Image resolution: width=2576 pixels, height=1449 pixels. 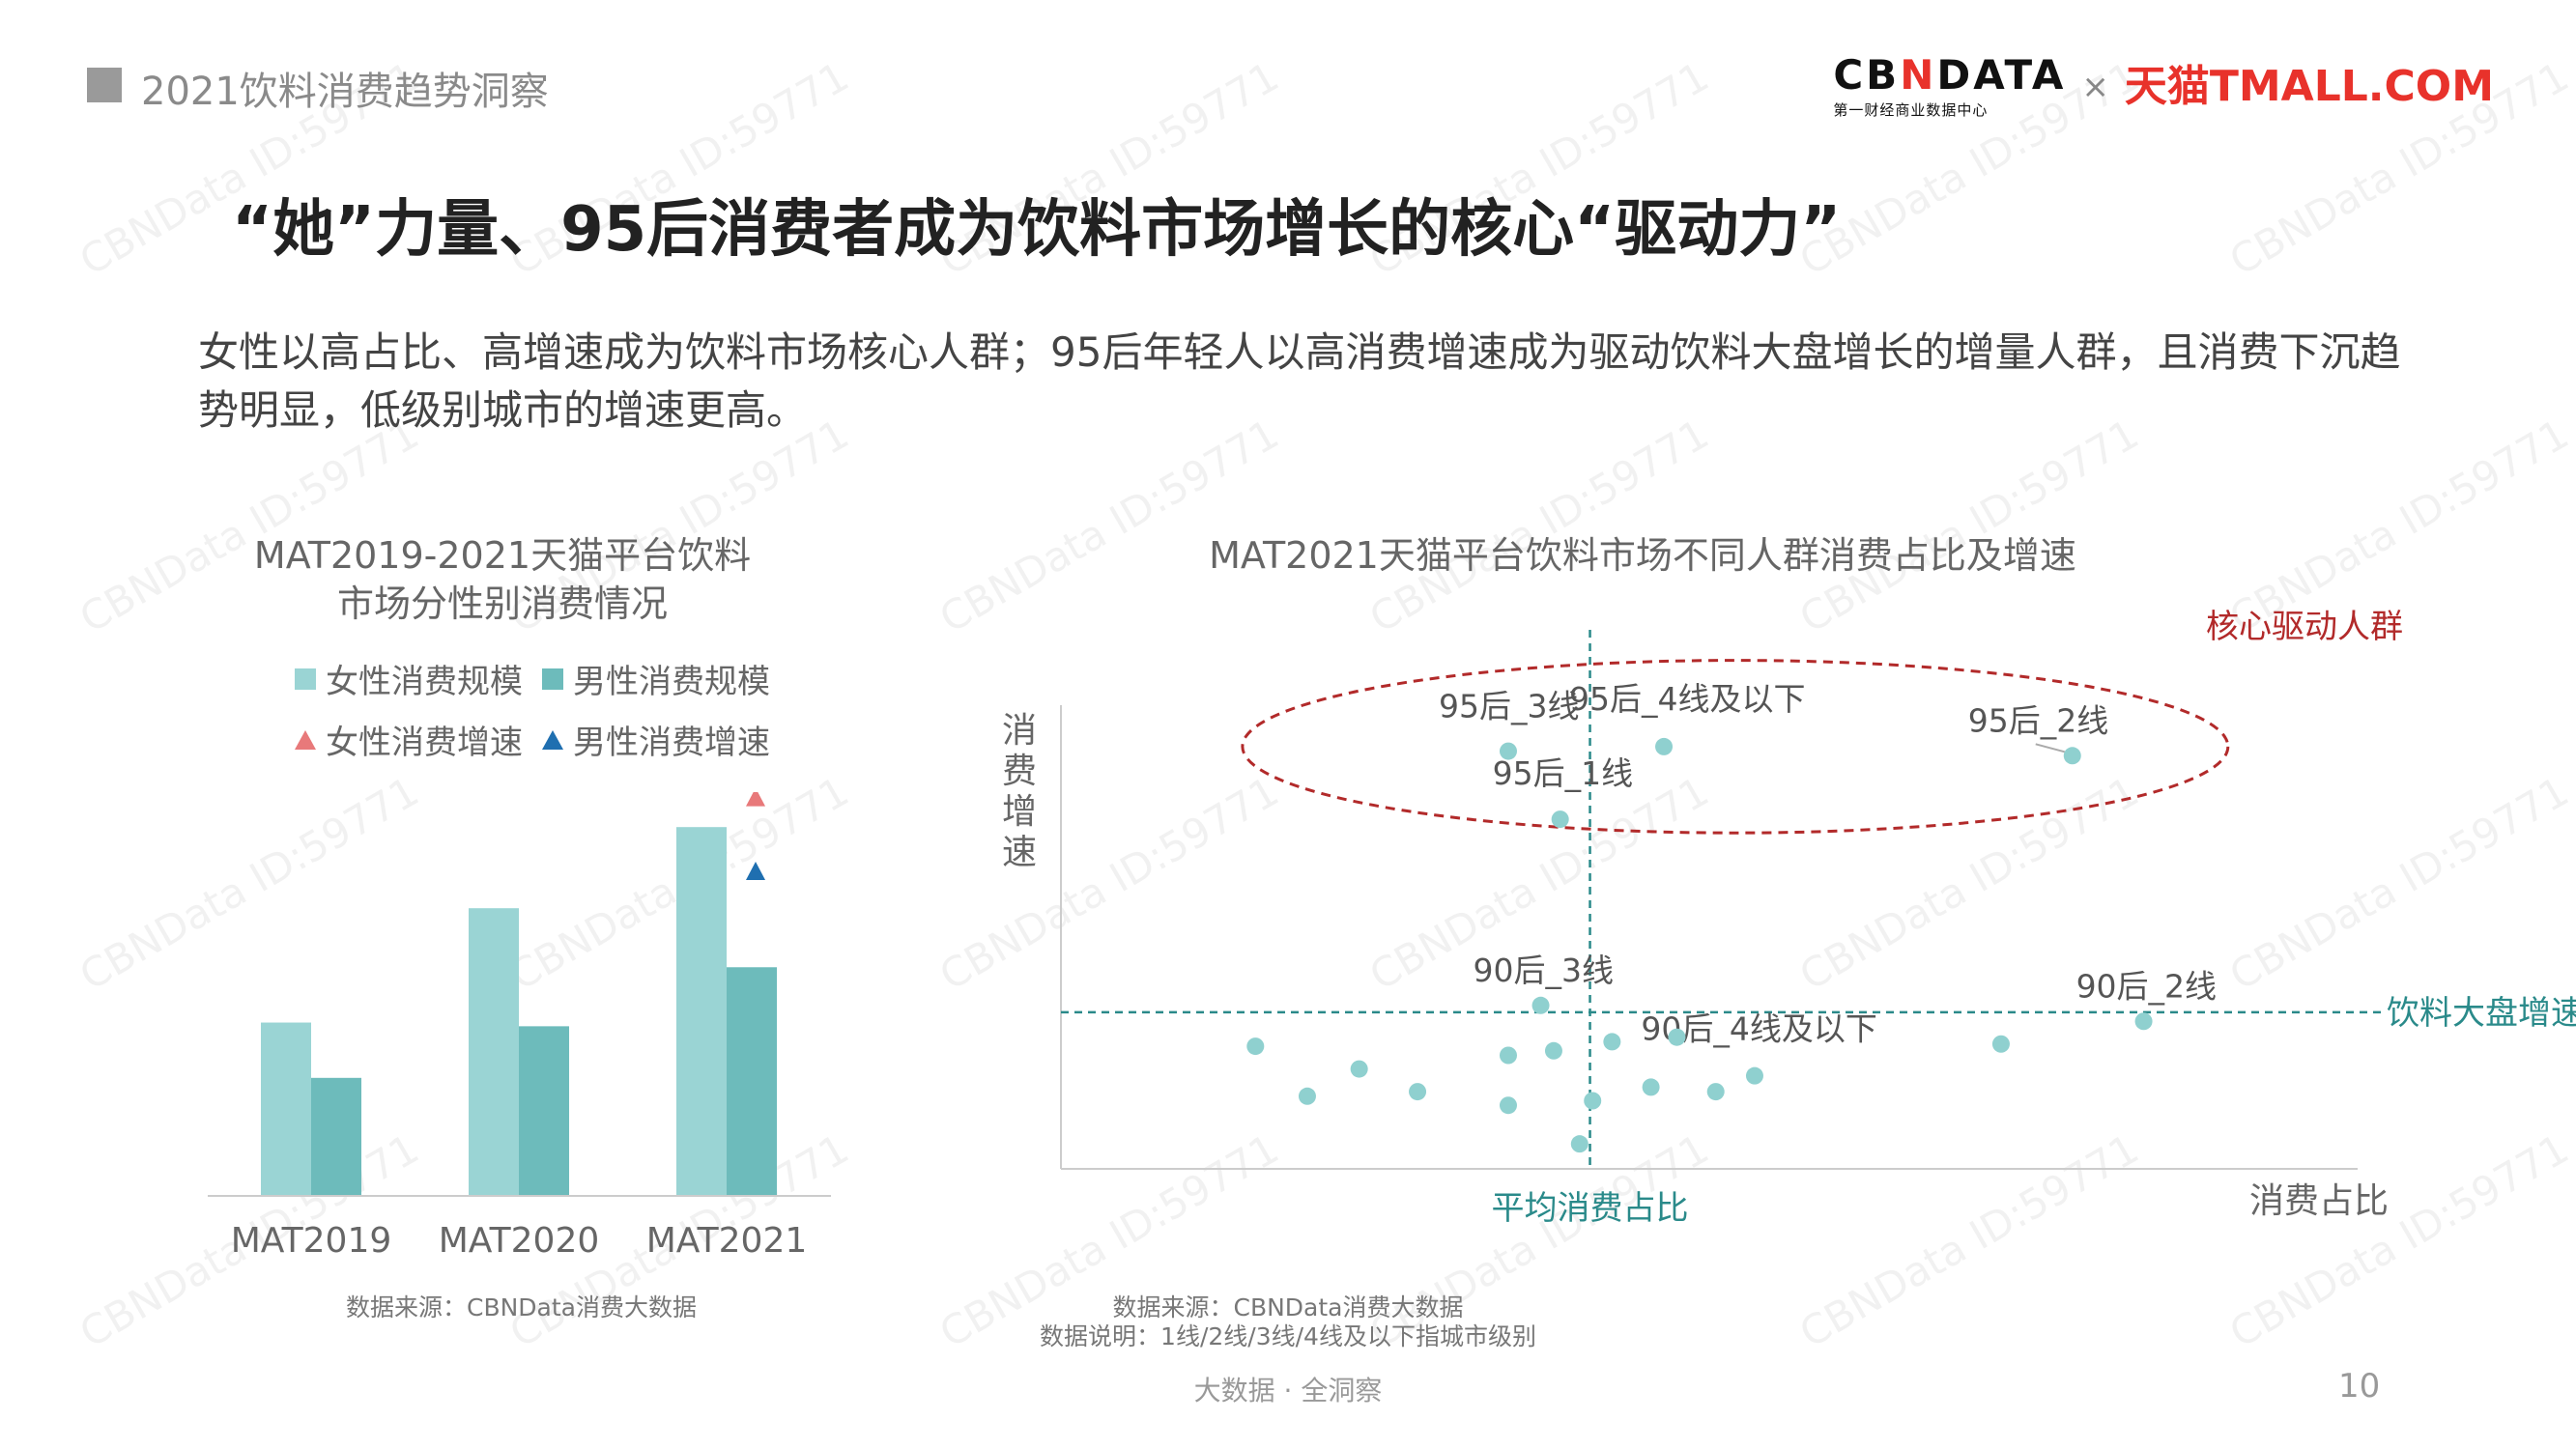 What do you see at coordinates (553, 679) in the screenshot?
I see `legend-male-size-swatch` at bounding box center [553, 679].